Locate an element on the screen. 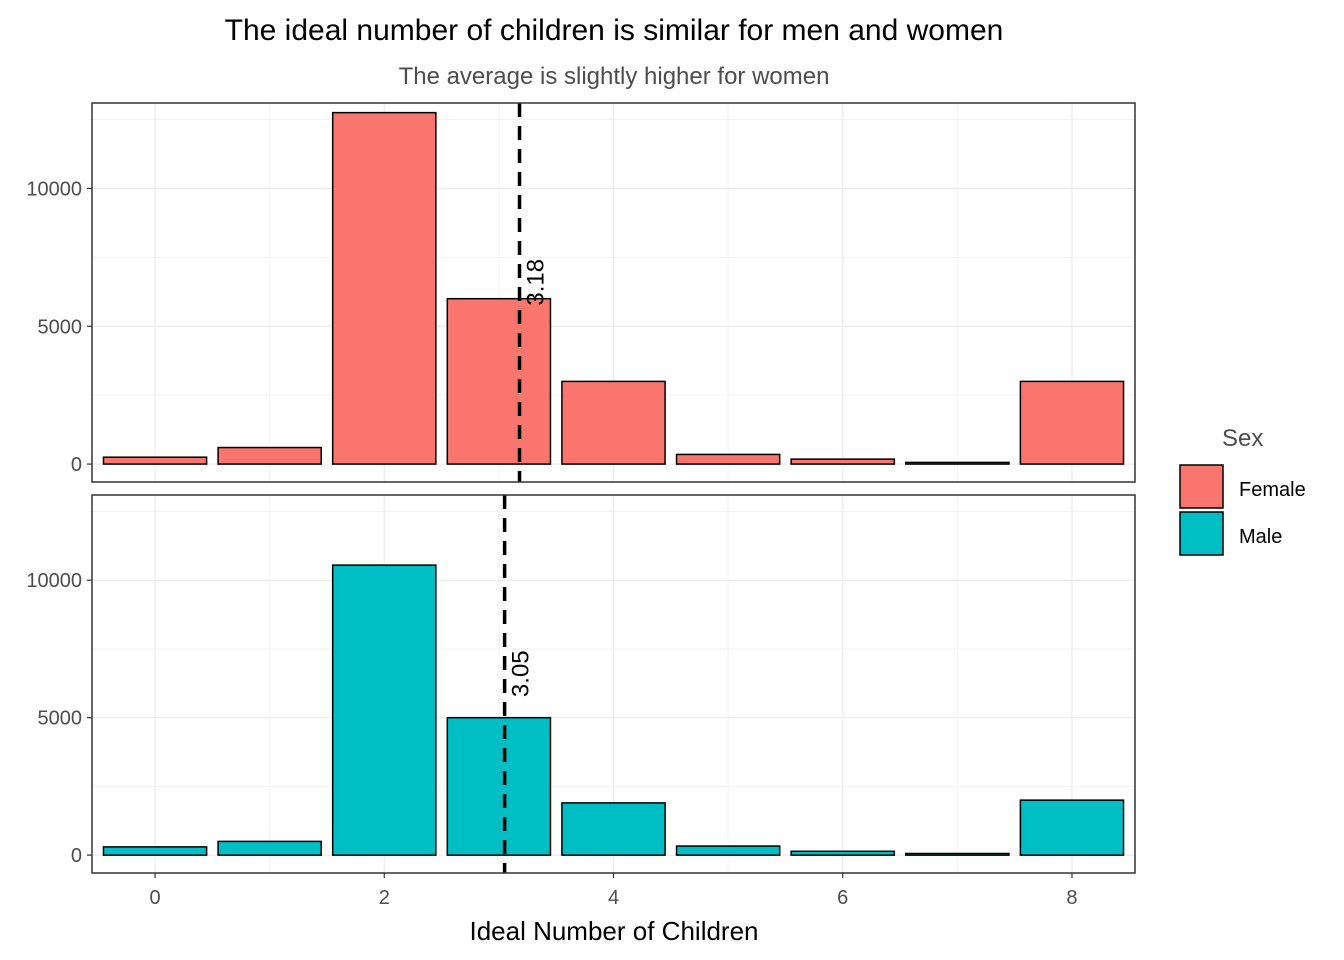 Image resolution: width=1344 pixels, height=960 pixels. mean-label-female: 3.18 is located at coordinates (536, 282).